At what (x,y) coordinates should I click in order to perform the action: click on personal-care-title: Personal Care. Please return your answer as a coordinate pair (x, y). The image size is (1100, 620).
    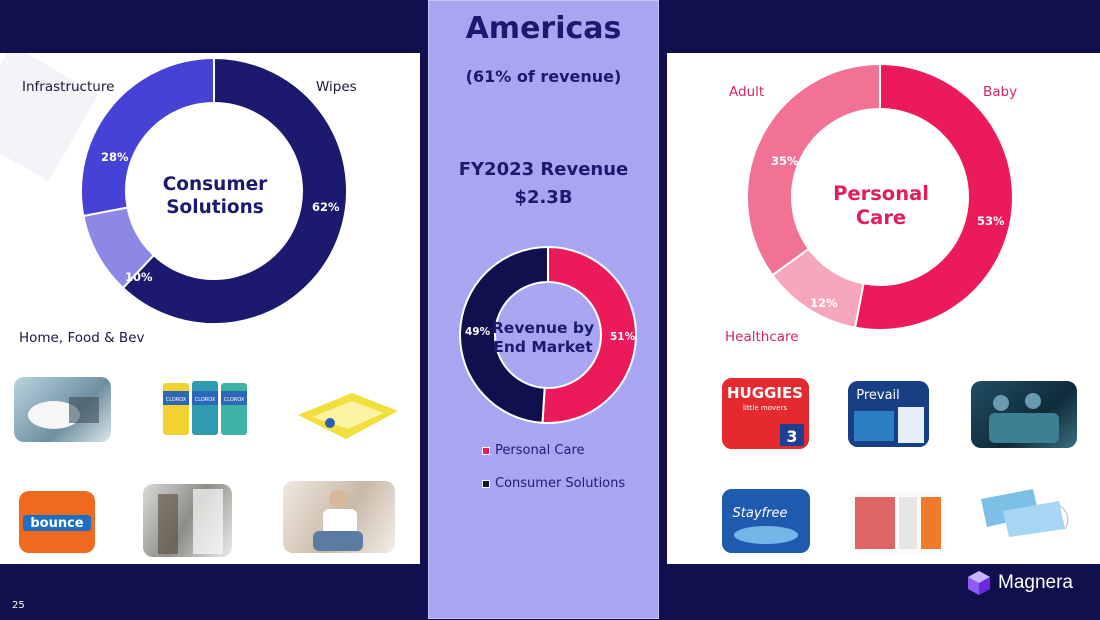
    Looking at the image, I should click on (881, 206).